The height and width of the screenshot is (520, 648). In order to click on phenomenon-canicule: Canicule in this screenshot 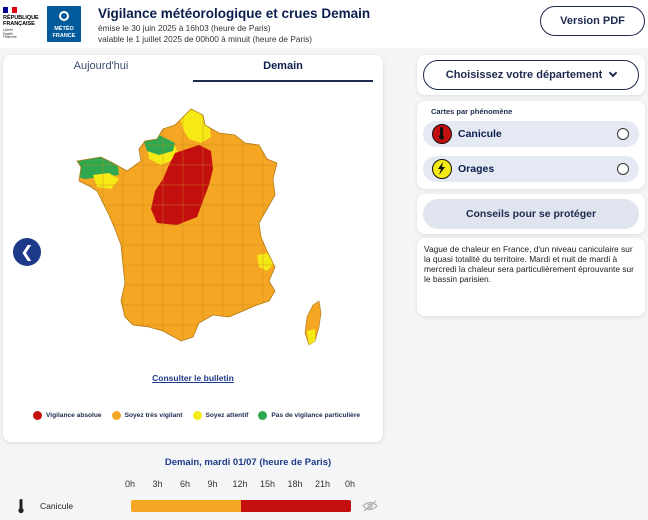, I will do `click(531, 134)`.